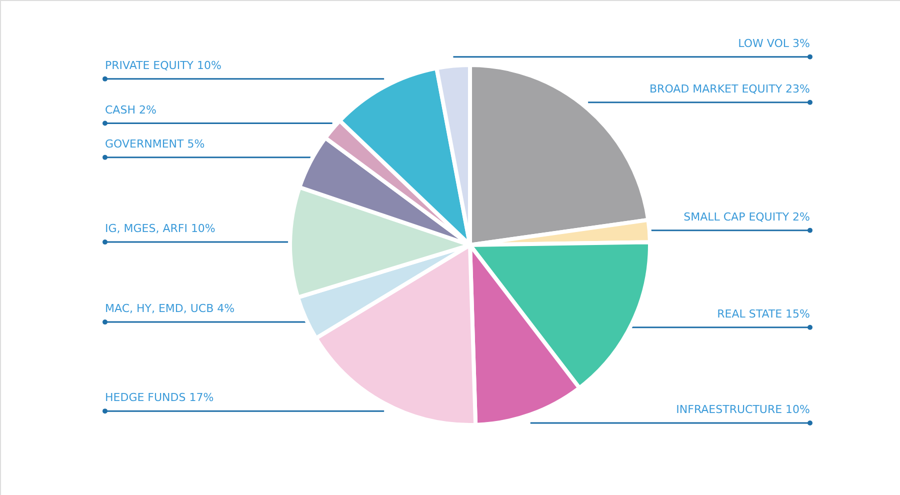  What do you see at coordinates (159, 397) in the screenshot?
I see `slice-label: HEDGE FUNDS 17%` at bounding box center [159, 397].